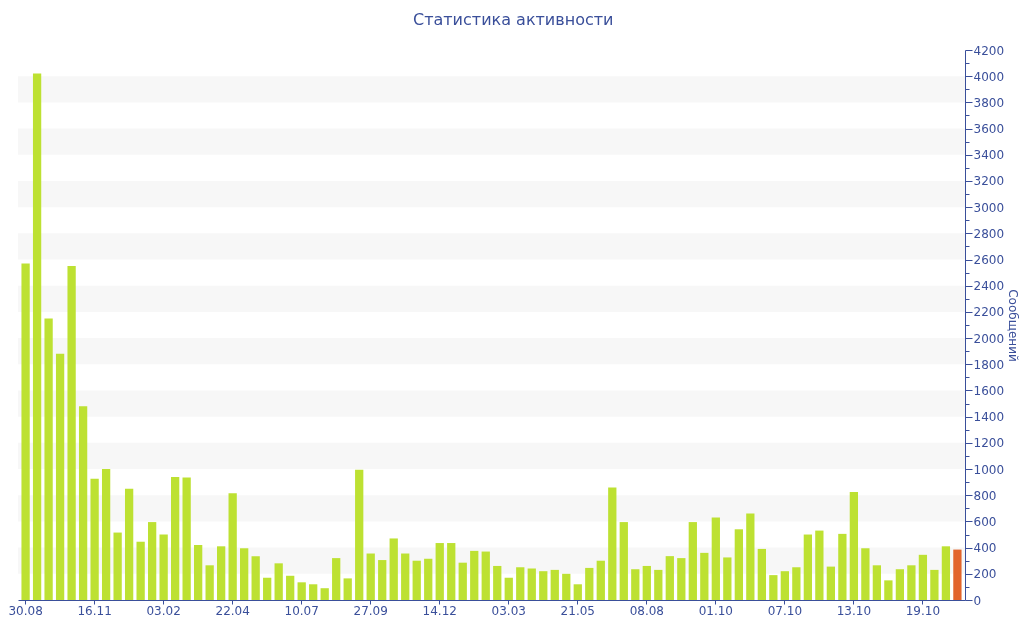  I want to click on x-tick-label: 30.08, so click(25, 610).